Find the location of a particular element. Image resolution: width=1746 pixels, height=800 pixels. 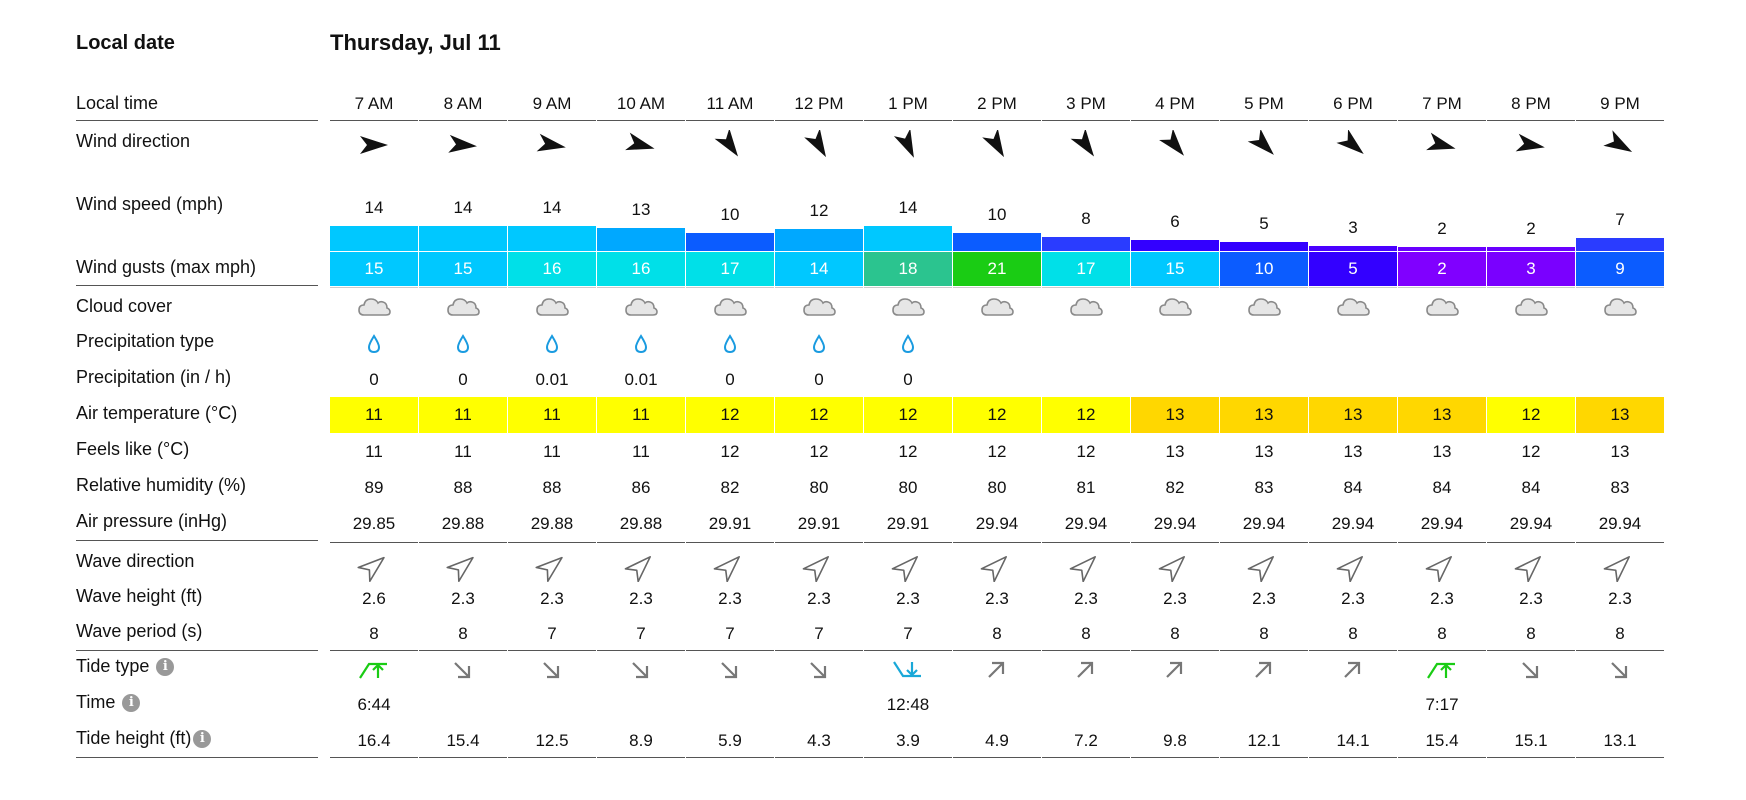

tide-height-value: 8.9 is located at coordinates (641, 740).